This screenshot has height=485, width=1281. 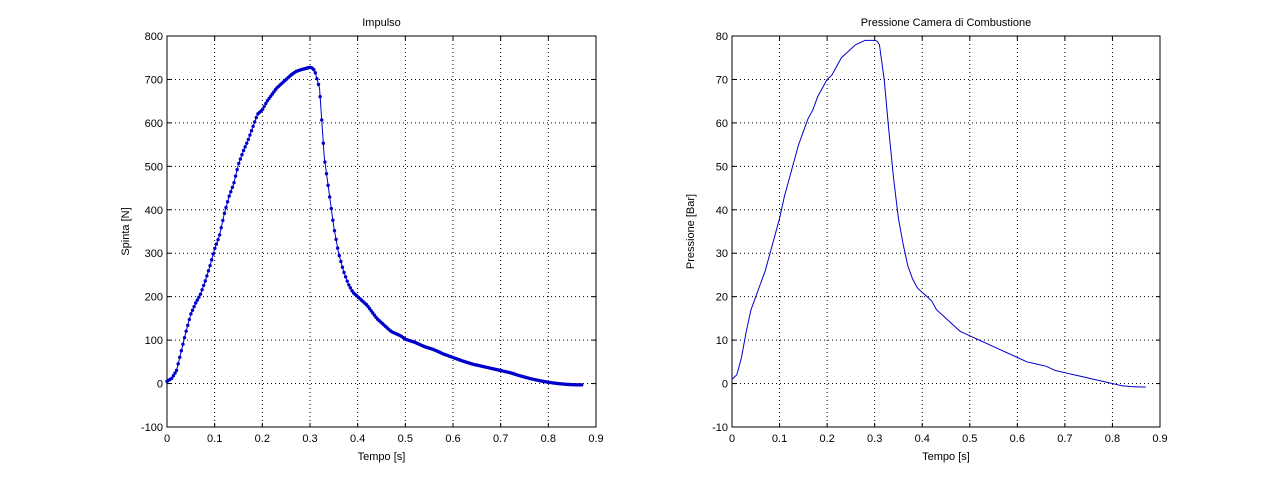 I want to click on y-tick-label: 10, so click(x=722, y=341).